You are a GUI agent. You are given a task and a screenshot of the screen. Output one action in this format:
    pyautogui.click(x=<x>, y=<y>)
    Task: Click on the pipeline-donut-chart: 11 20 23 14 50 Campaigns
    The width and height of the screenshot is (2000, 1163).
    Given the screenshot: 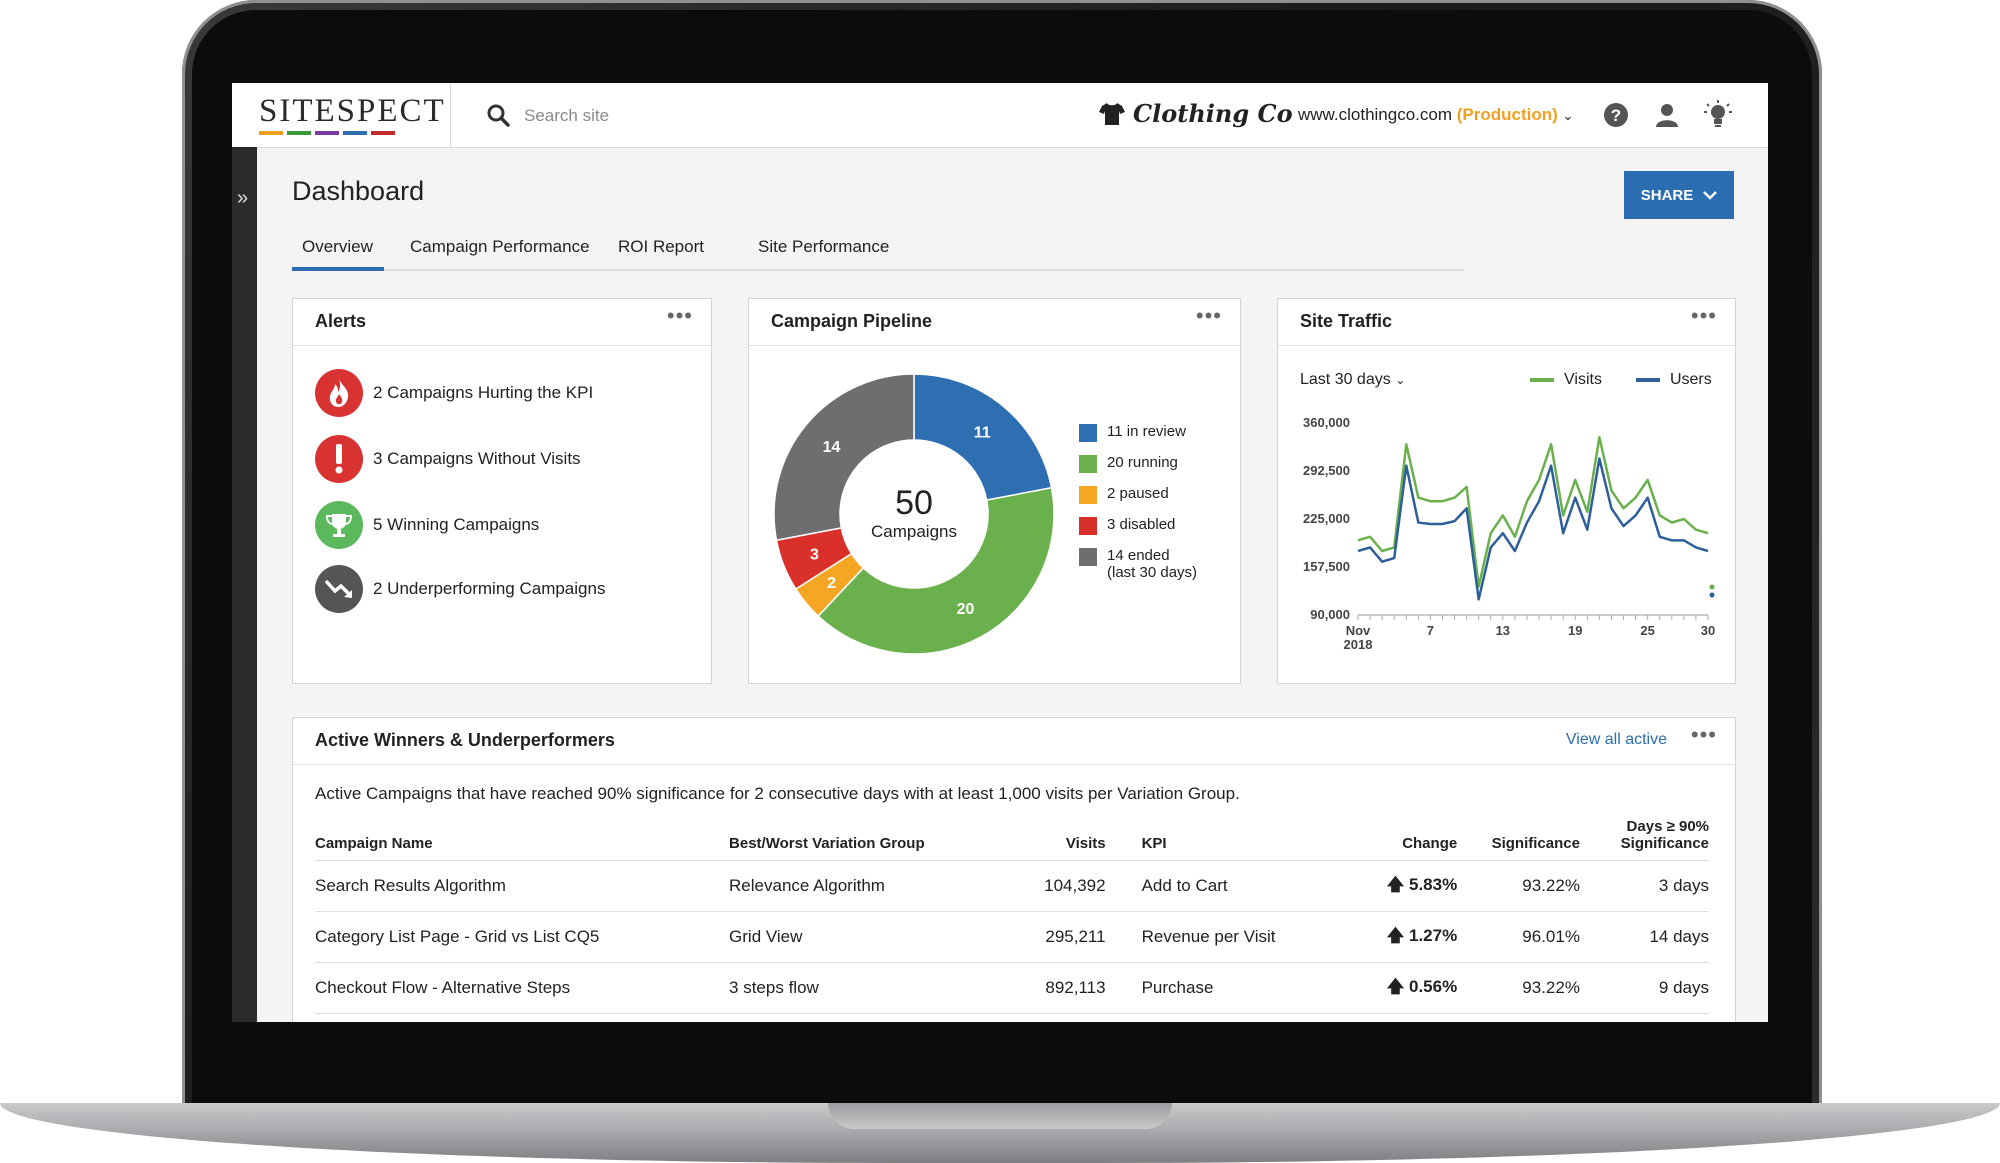 What is the action you would take?
    pyautogui.click(x=914, y=514)
    